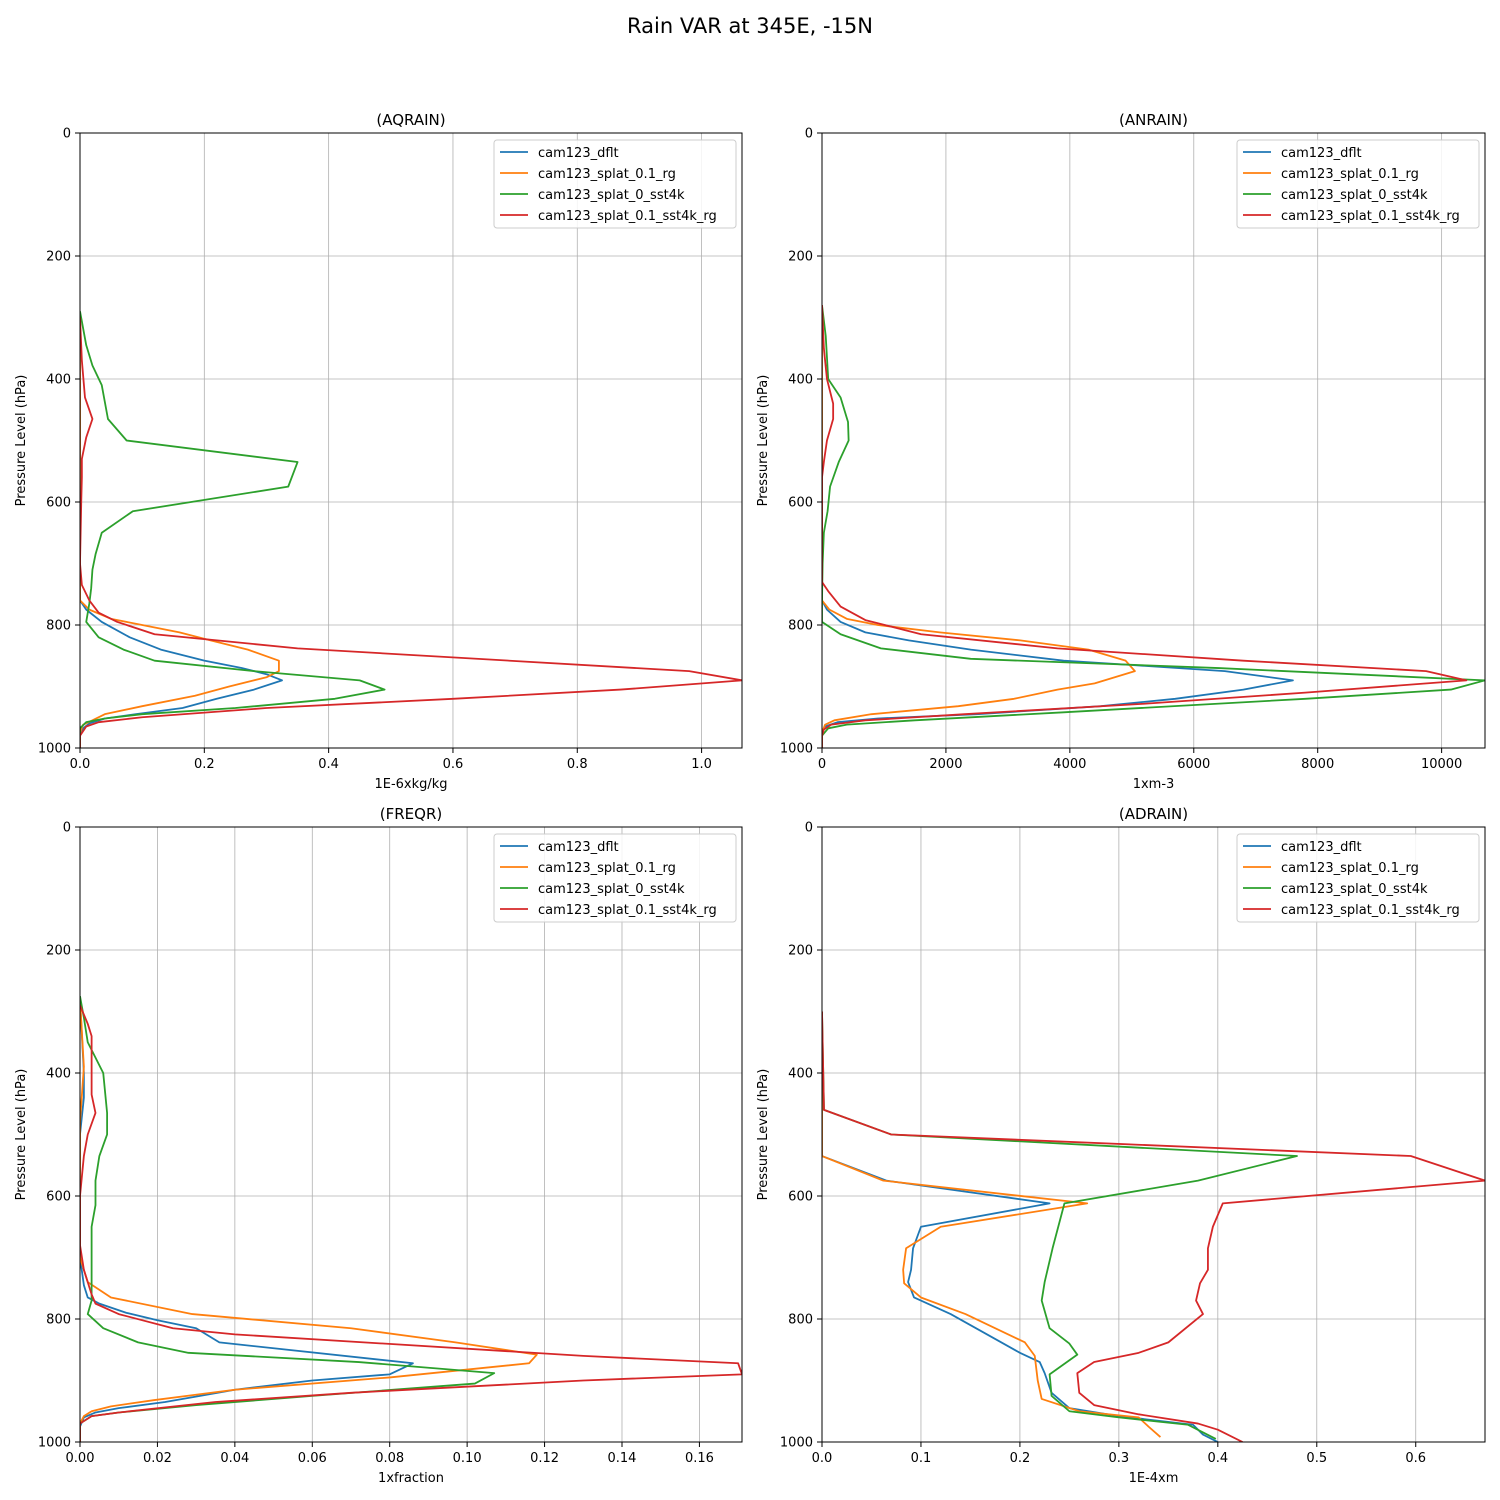 Image resolution: width=1500 pixels, height=1500 pixels. Describe the element at coordinates (410, 120) in the screenshot. I see `subplot-title: (AQRAIN)` at that location.